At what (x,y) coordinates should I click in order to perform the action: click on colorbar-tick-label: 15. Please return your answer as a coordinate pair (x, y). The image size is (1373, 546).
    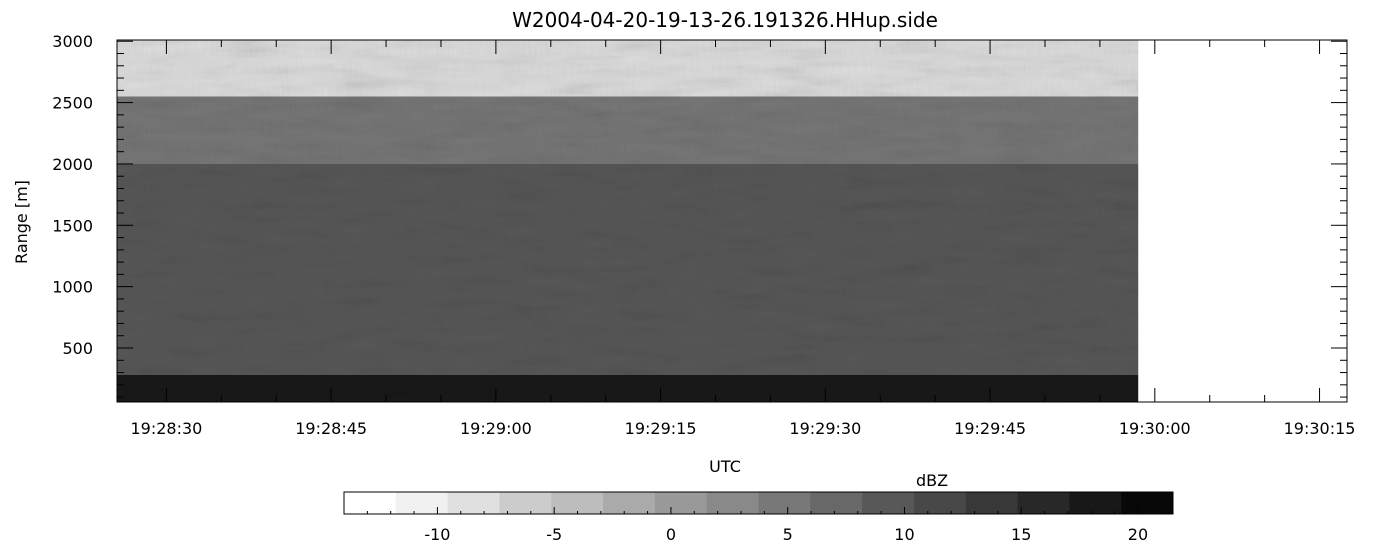
    Looking at the image, I should click on (1021, 534).